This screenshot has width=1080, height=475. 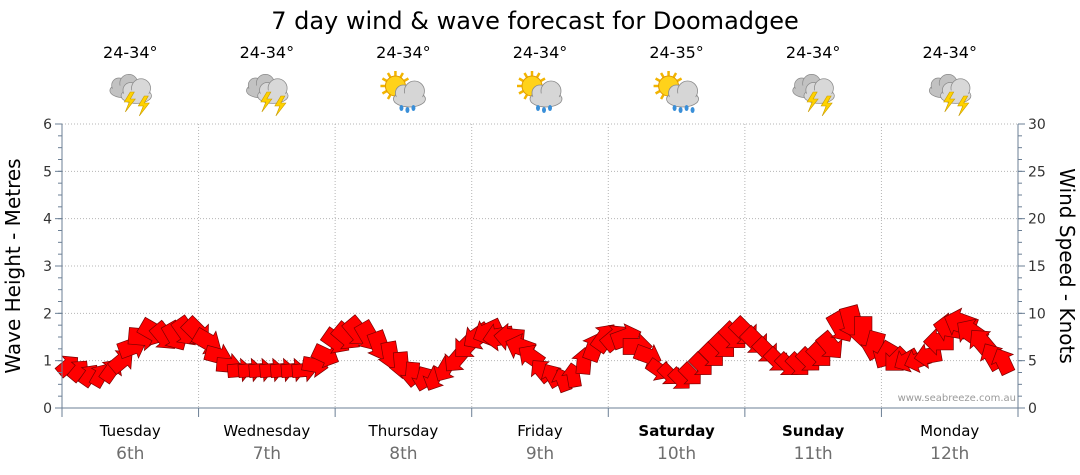 What do you see at coordinates (1032, 362) in the screenshot?
I see `y-tick-right-label: 5` at bounding box center [1032, 362].